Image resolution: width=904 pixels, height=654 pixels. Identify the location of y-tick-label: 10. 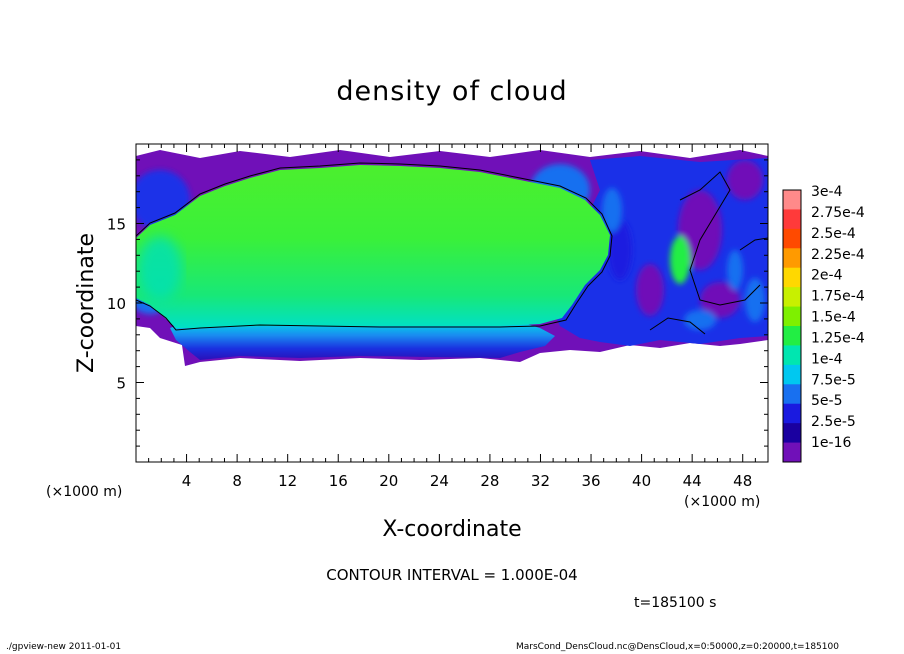
(116, 304).